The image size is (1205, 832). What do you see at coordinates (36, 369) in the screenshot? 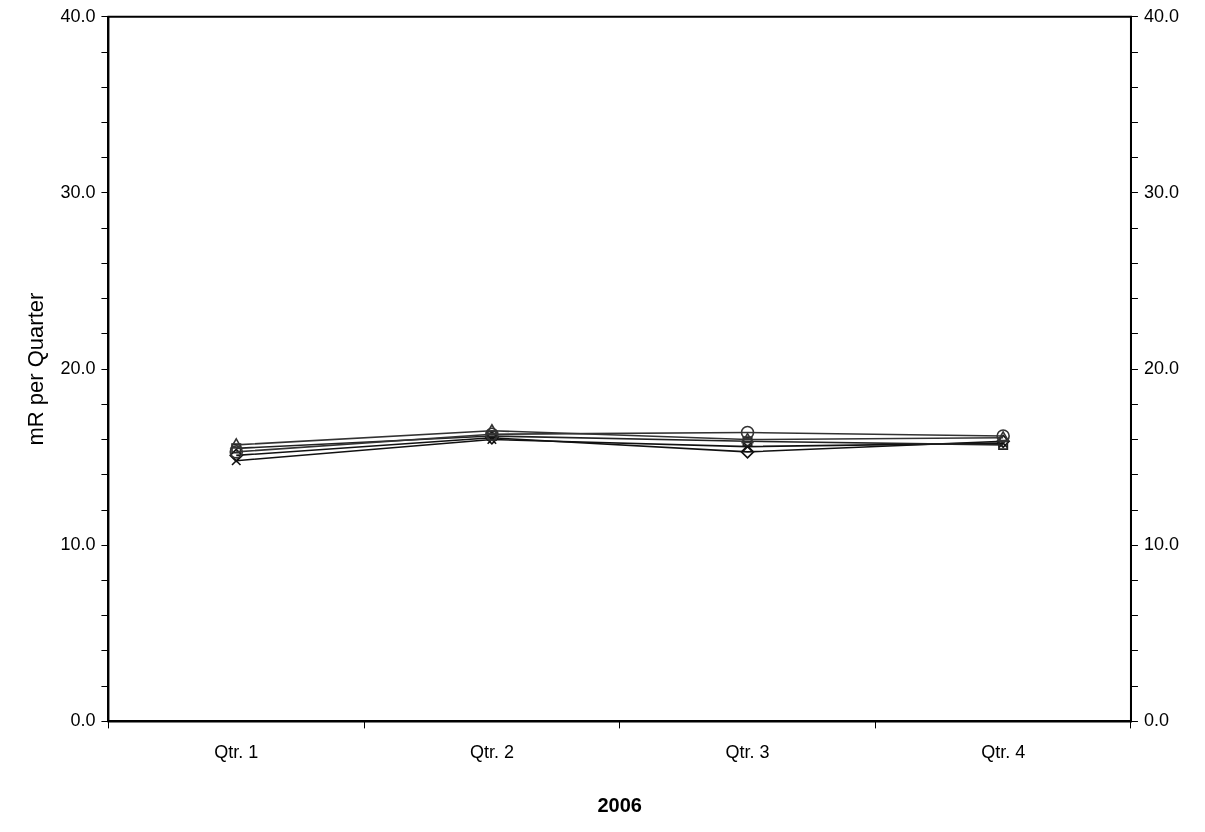
I see `y-axis-title: mR per Quarter` at bounding box center [36, 369].